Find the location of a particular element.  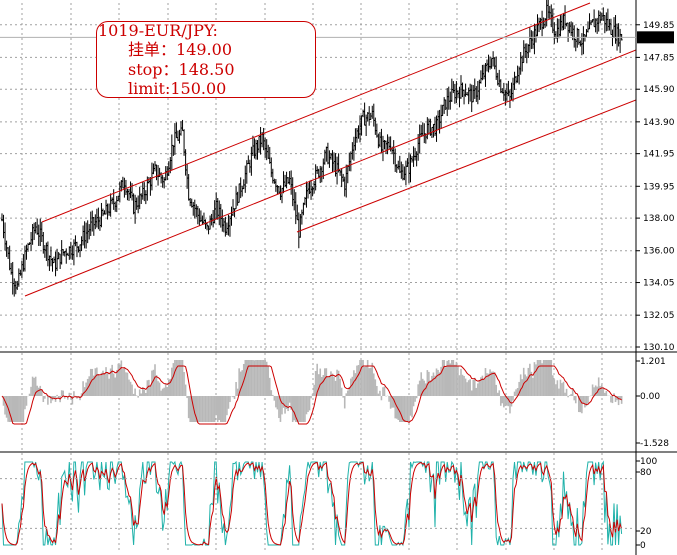

price-tick-label: 143.90 is located at coordinates (659, 123).